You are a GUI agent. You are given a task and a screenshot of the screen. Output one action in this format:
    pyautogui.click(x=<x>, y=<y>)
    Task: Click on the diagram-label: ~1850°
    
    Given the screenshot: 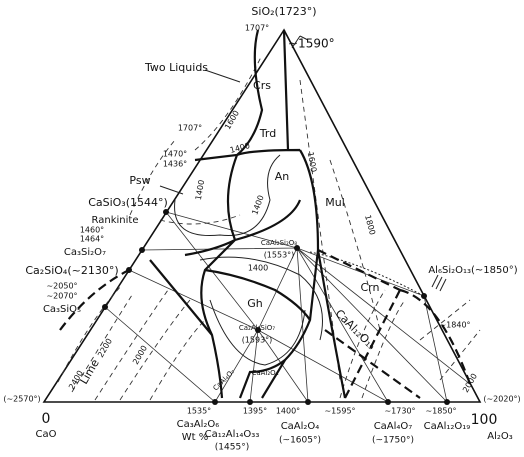 What is the action you would take?
    pyautogui.click(x=440, y=411)
    